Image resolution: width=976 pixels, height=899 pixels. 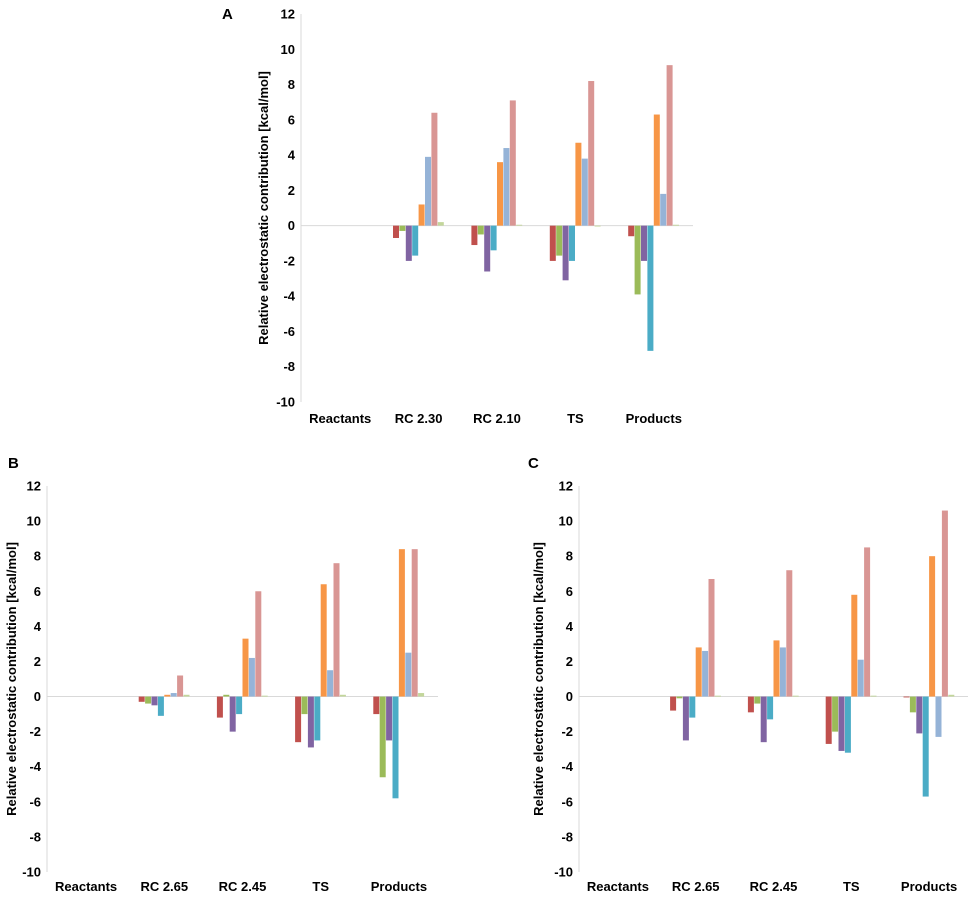 What do you see at coordinates (533, 463) in the screenshot?
I see `panel-letter: C` at bounding box center [533, 463].